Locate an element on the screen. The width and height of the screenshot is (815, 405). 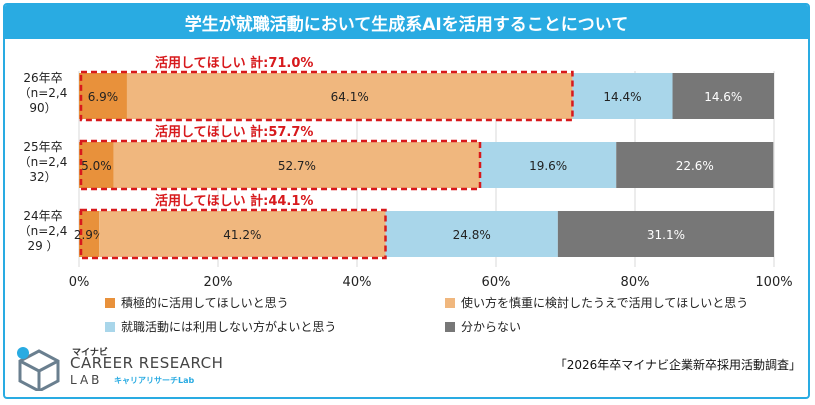
legend-item-3: 就職活動には利用しない方がよいと思う is located at coordinates (220, 326).